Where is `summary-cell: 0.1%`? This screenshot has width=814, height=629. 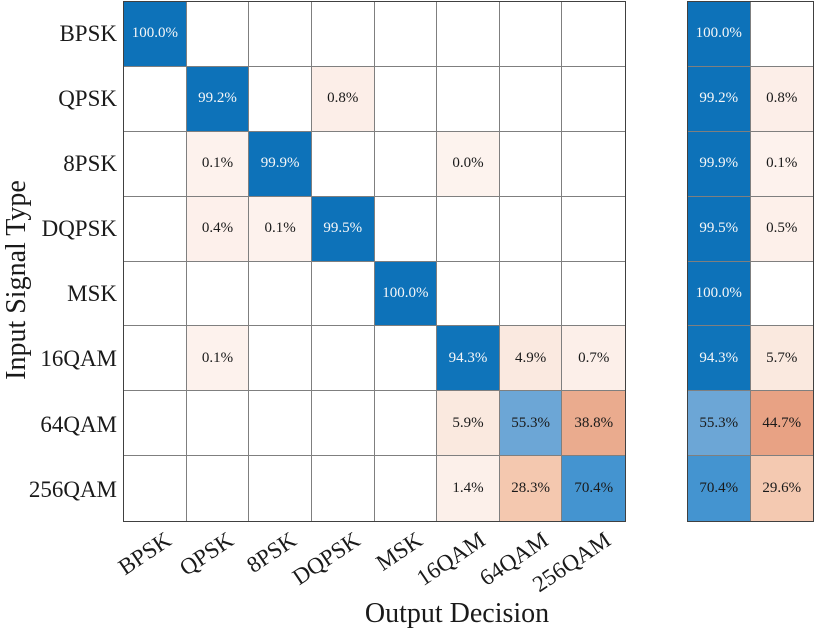
summary-cell: 0.1% is located at coordinates (781, 164).